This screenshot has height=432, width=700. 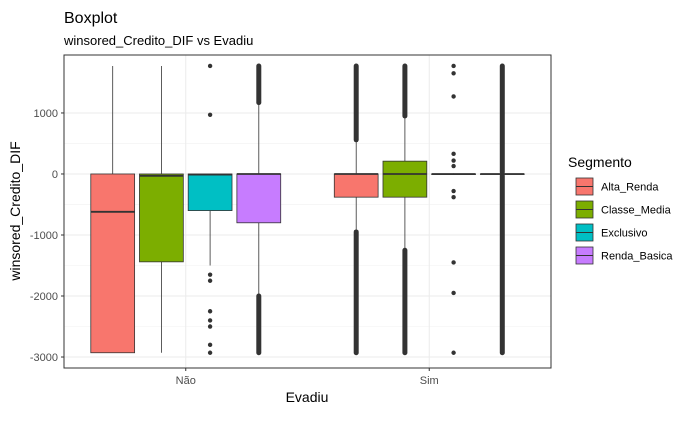 What do you see at coordinates (624, 234) in the screenshot?
I see `legend-label: Exclusivo` at bounding box center [624, 234].